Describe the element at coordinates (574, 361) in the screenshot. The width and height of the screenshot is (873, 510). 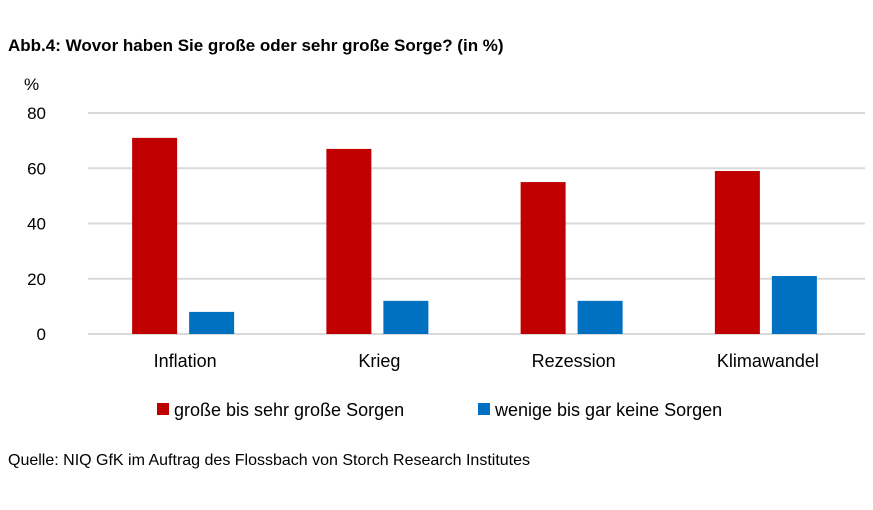
I see `x-tick-label: Rezession` at that location.